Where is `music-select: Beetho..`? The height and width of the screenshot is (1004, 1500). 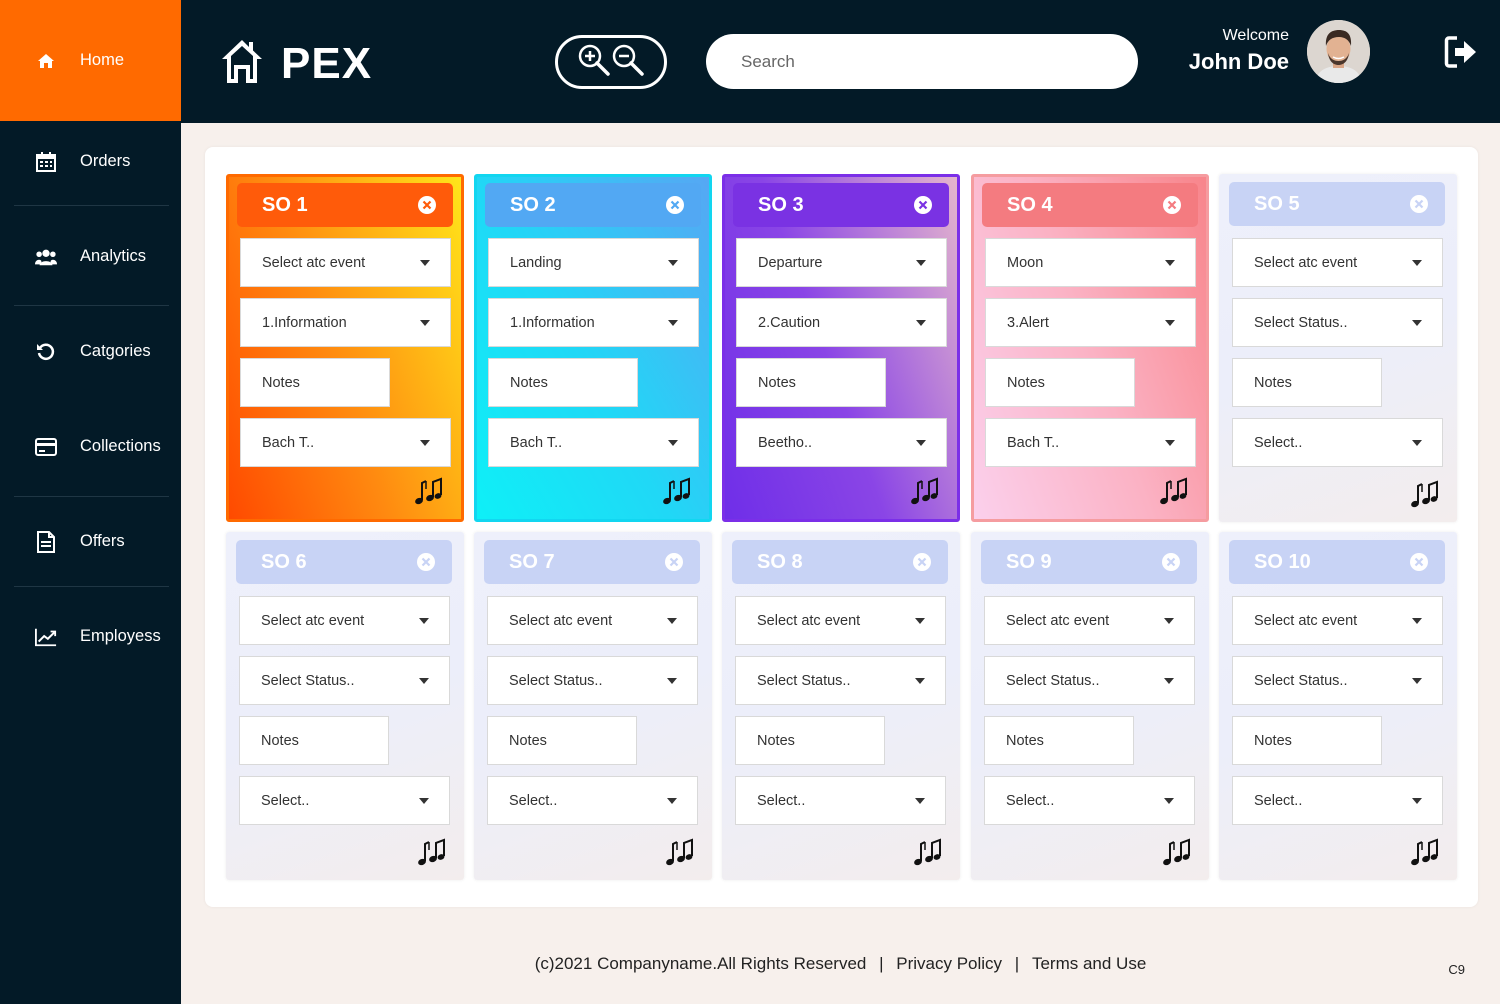 music-select: Beetho.. is located at coordinates (841, 442).